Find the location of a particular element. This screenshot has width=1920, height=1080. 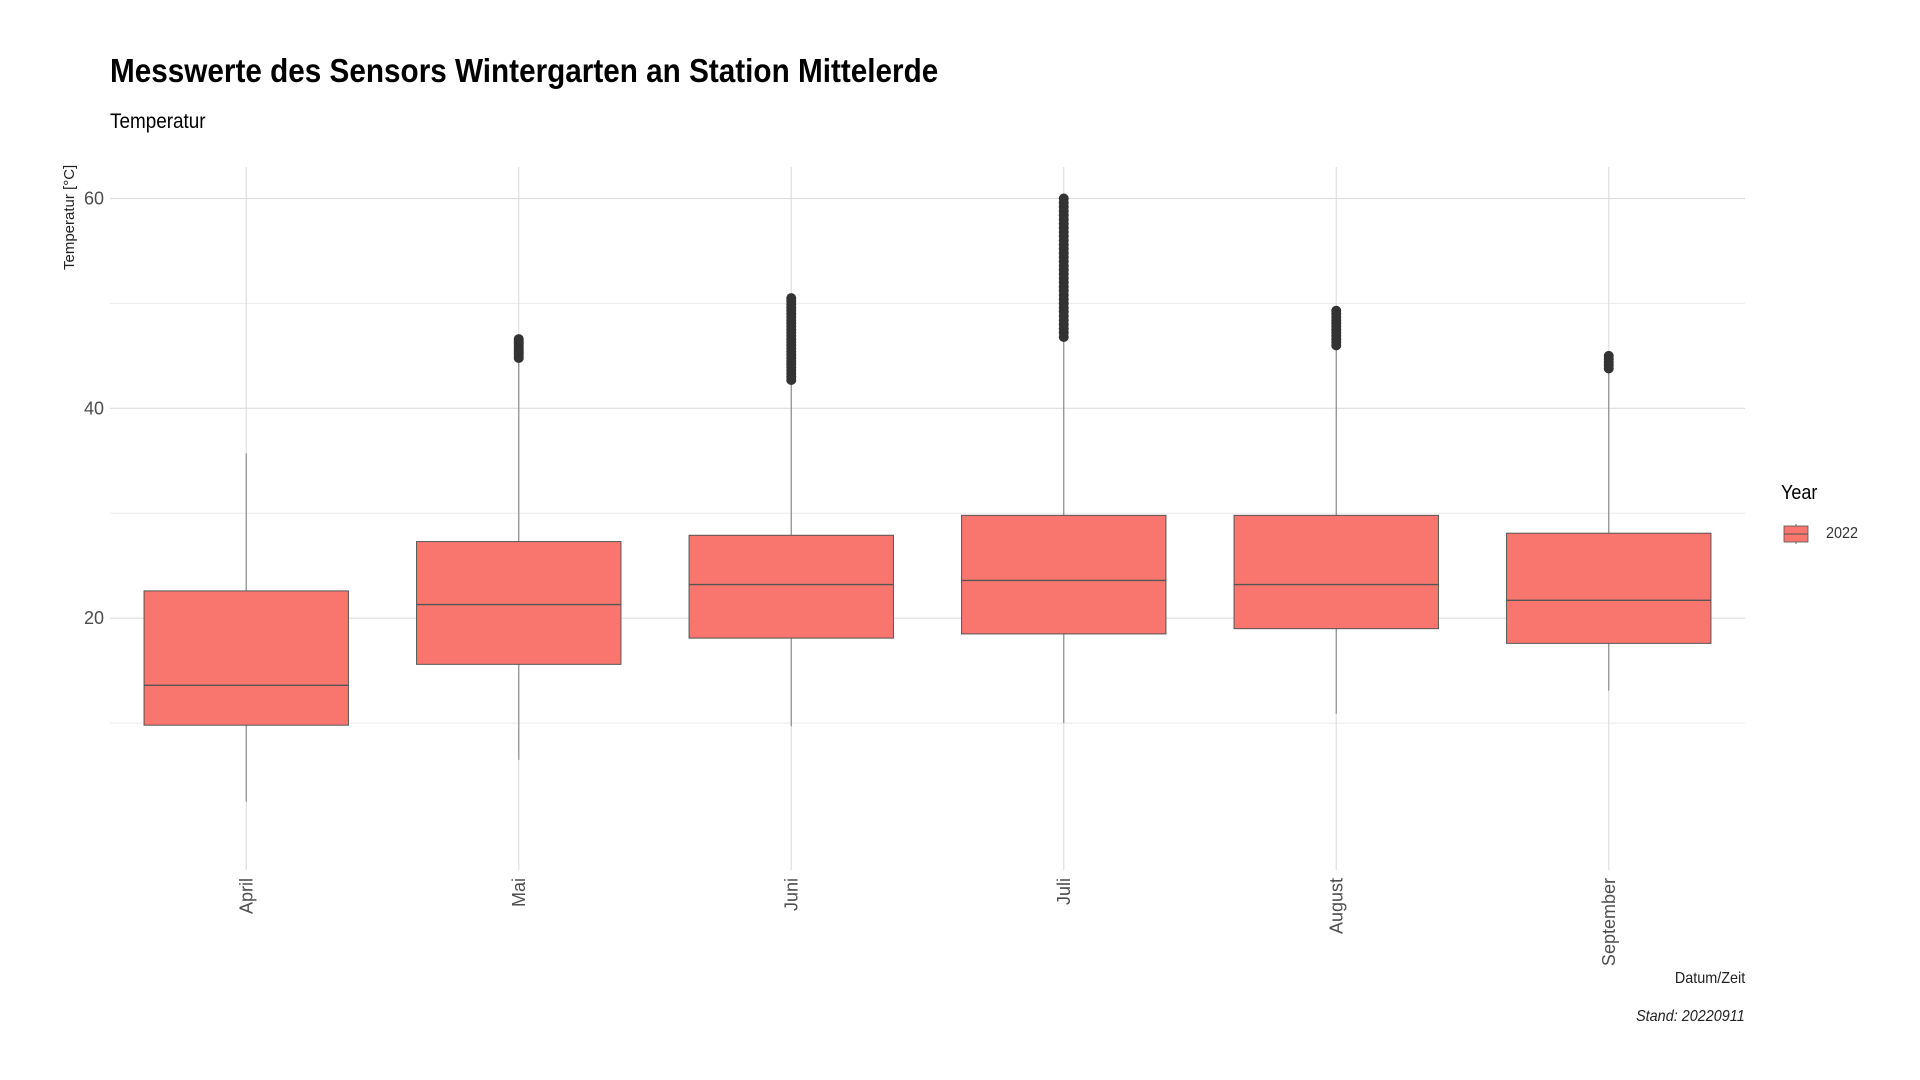

y-tick-label: 20 is located at coordinates (94, 618).